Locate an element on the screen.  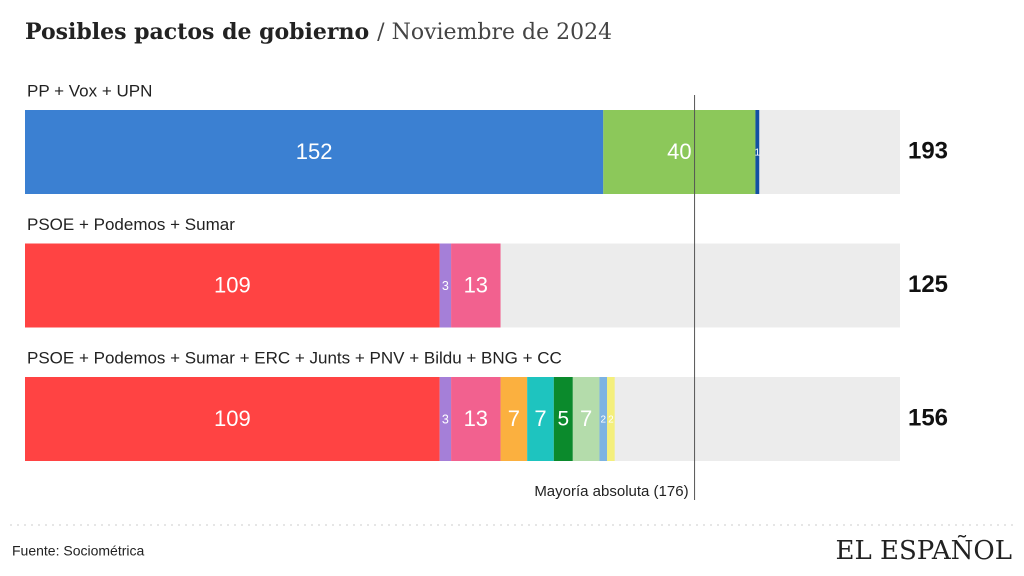
source: Fuente: Sociométrica is located at coordinates (78, 551).